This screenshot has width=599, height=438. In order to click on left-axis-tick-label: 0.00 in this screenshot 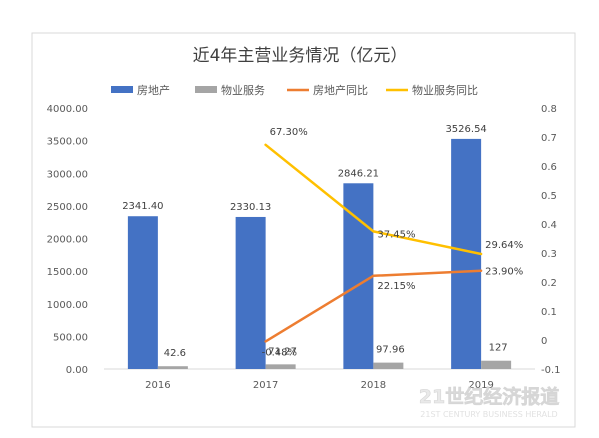, I will do `click(77, 370)`.